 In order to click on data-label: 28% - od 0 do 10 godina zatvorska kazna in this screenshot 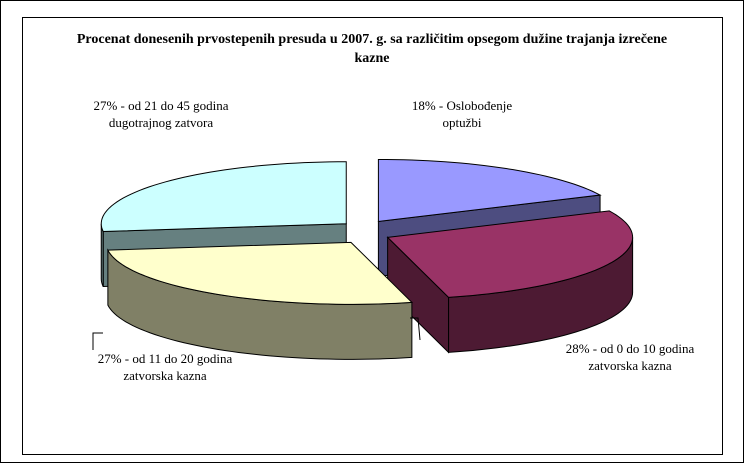, I will do `click(630, 357)`.